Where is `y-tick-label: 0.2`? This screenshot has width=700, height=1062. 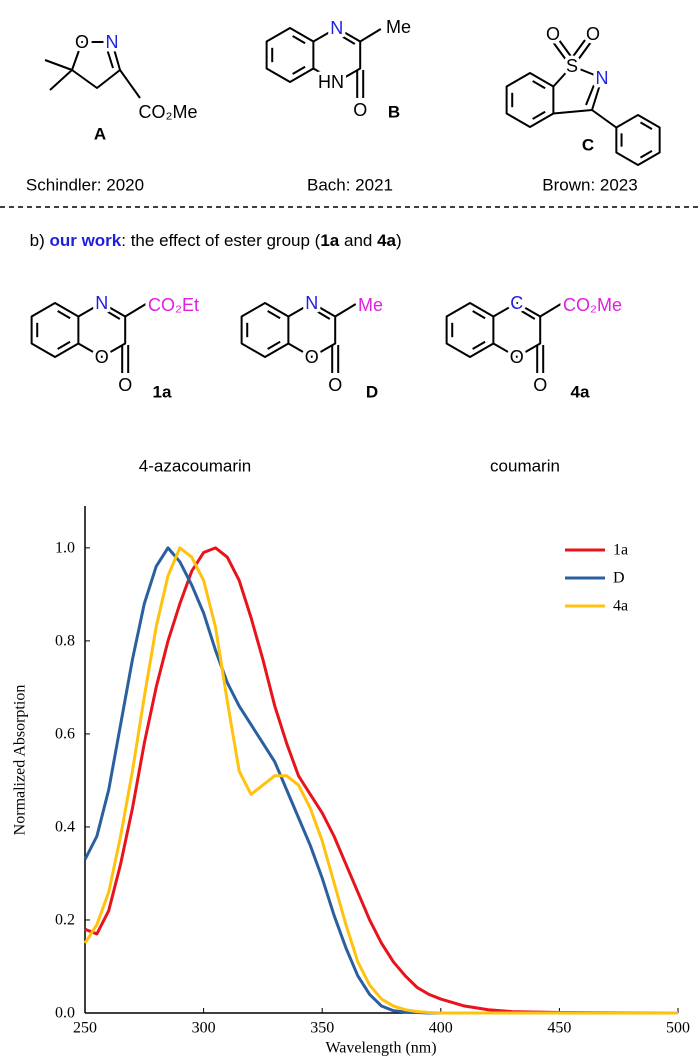
y-tick-label: 0.2 is located at coordinates (65, 919).